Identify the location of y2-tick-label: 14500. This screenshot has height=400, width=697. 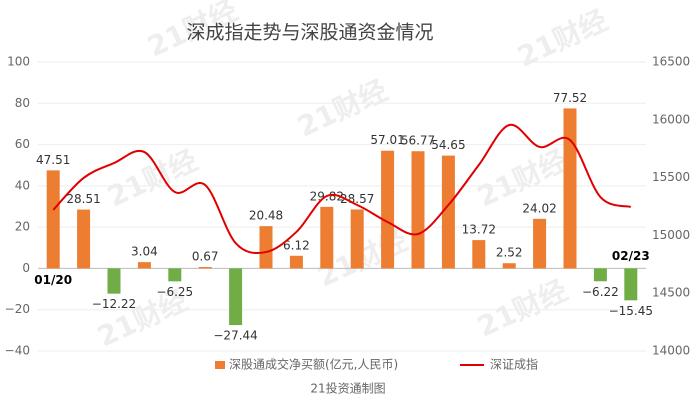
(671, 293).